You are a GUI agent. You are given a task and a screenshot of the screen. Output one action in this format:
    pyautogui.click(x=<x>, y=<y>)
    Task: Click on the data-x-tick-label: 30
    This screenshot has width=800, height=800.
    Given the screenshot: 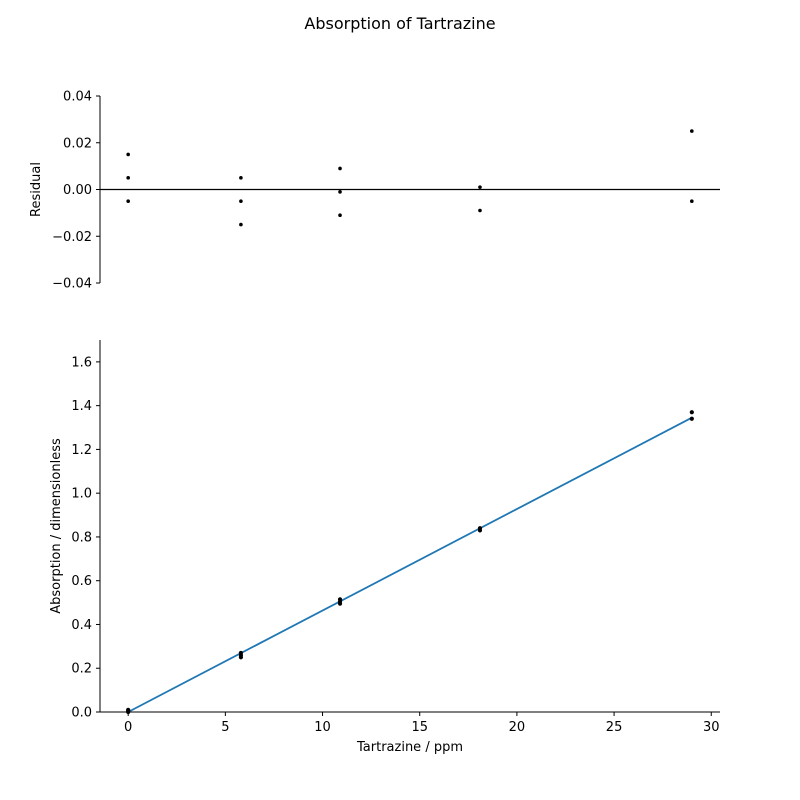 What is the action you would take?
    pyautogui.click(x=711, y=727)
    